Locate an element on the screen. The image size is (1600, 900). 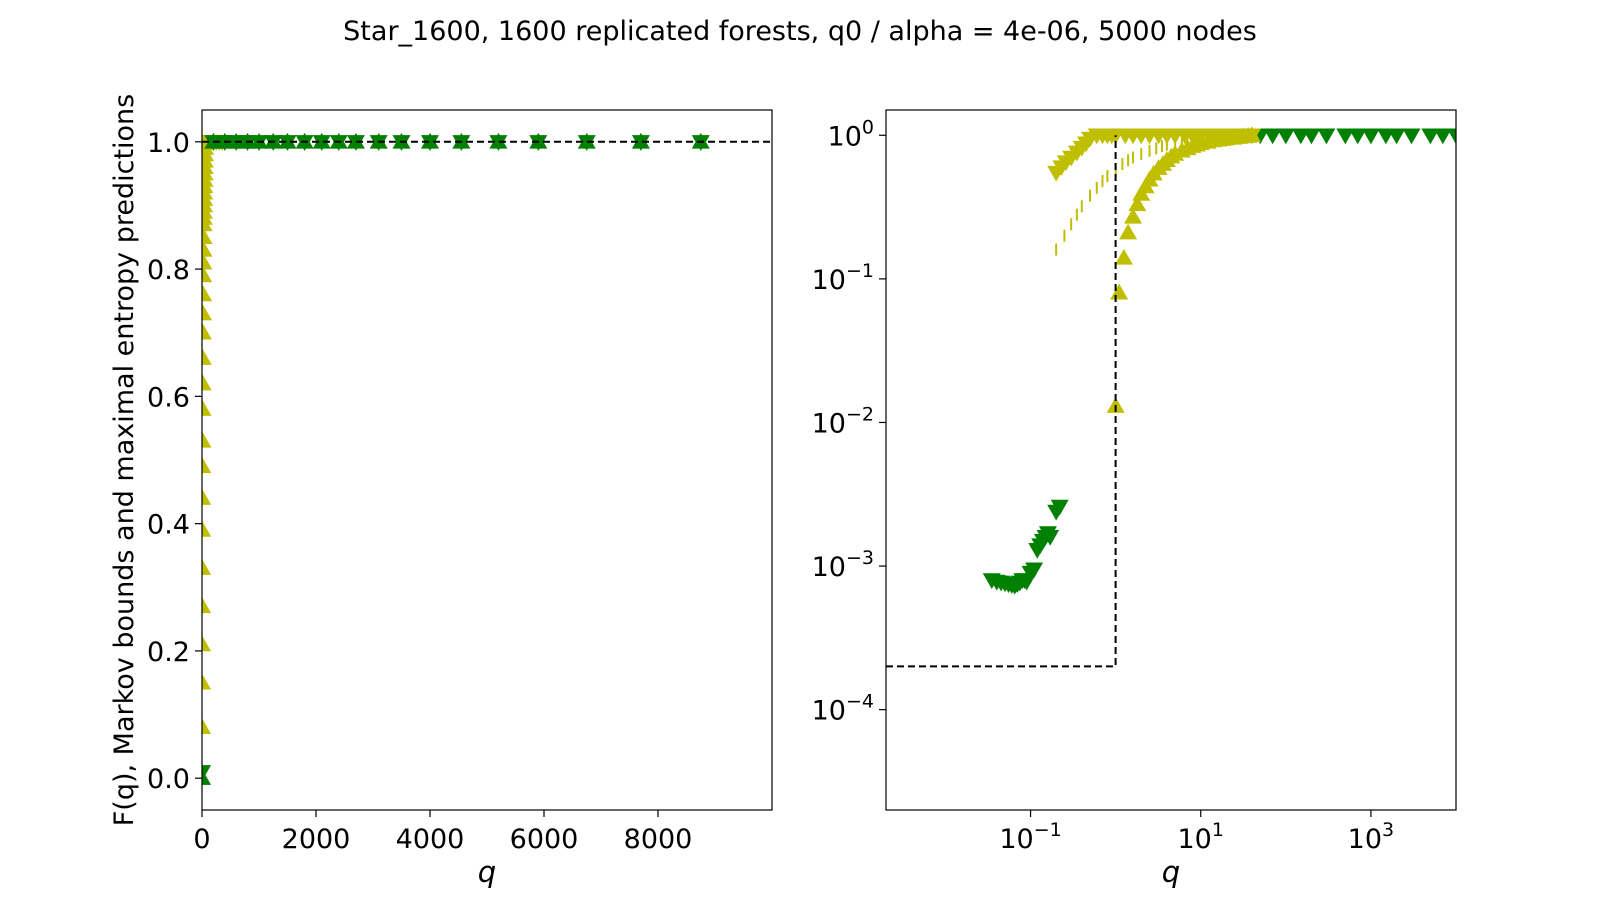
x-tick-label: 4000 is located at coordinates (430, 839).